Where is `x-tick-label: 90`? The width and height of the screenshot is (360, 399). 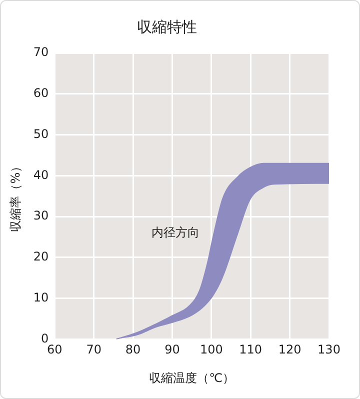 x-tick-label: 90 is located at coordinates (172, 349).